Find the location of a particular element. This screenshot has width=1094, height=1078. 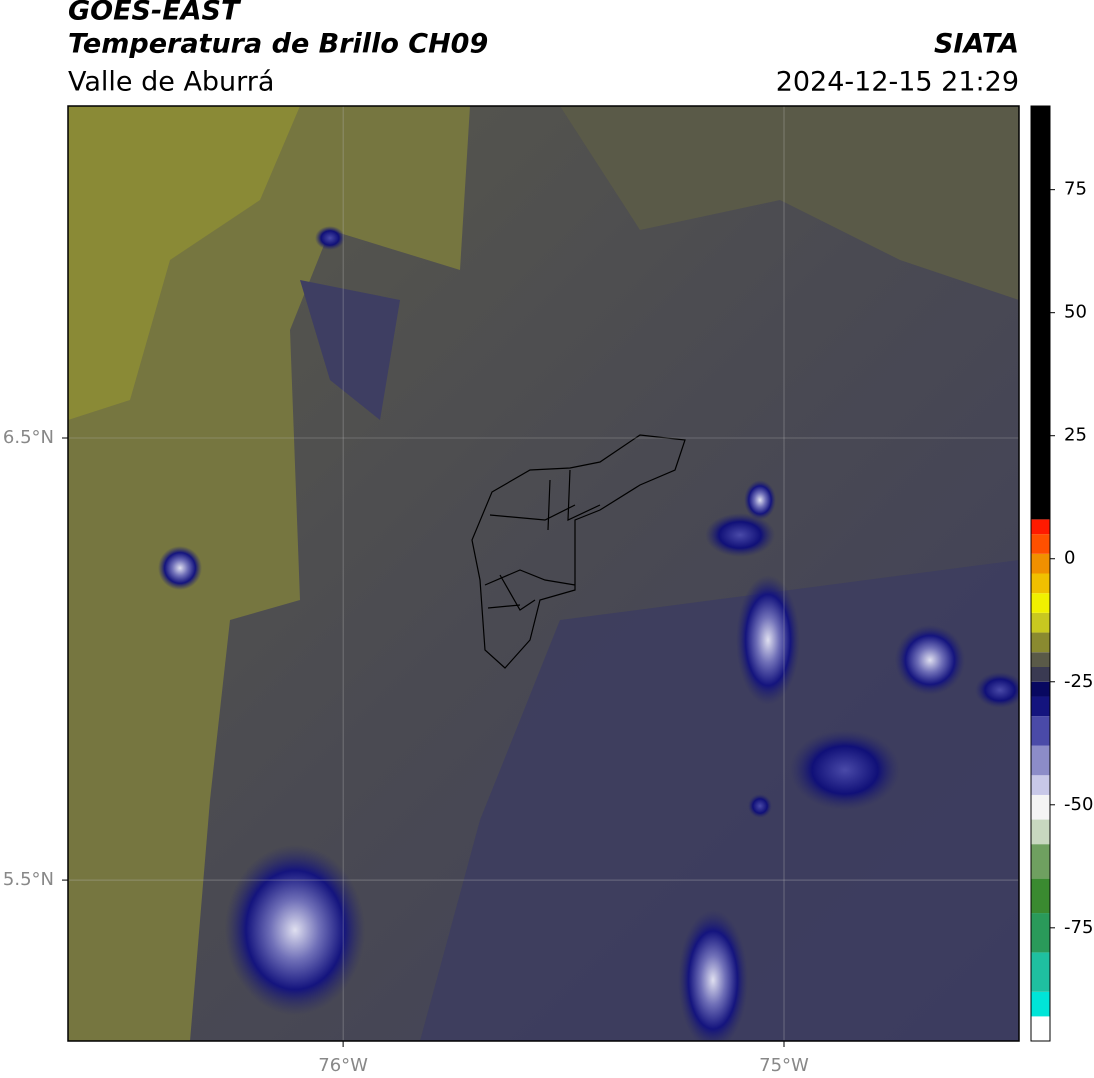

y-tick-label: 6.5°N is located at coordinates (28, 437).